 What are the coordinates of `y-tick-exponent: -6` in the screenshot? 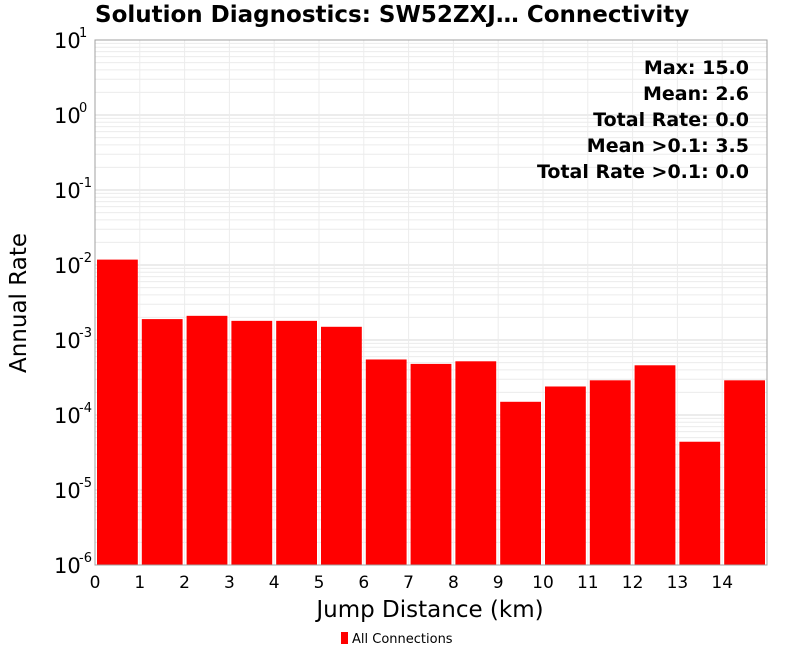 It's located at (85, 558).